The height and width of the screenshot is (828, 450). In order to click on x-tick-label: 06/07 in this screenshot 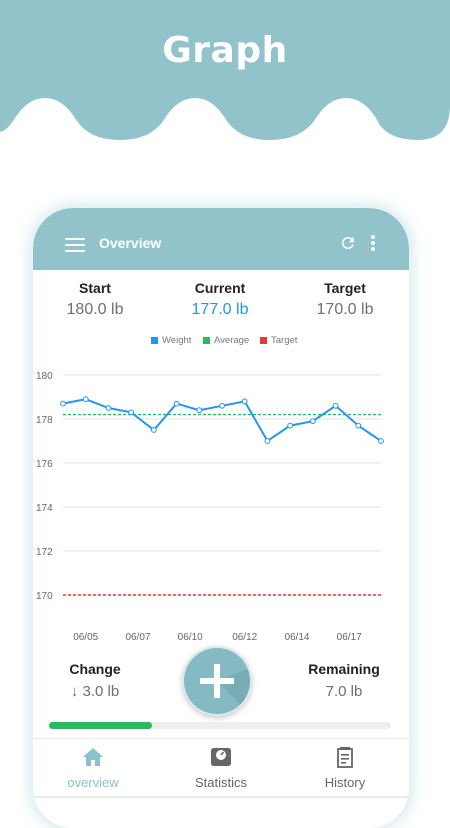, I will do `click(137, 637)`.